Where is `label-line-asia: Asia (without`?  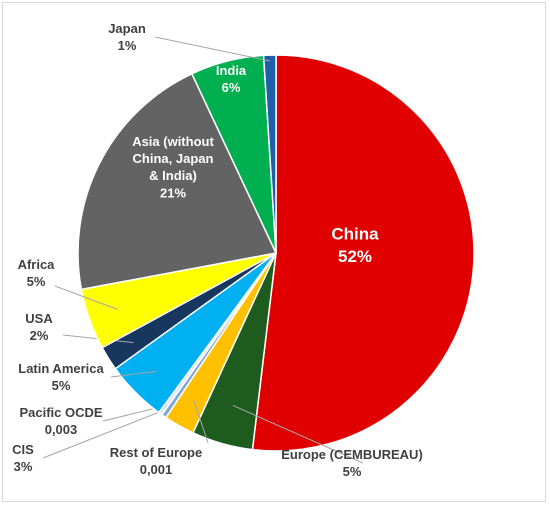 label-line-asia: Asia (without is located at coordinates (173, 141).